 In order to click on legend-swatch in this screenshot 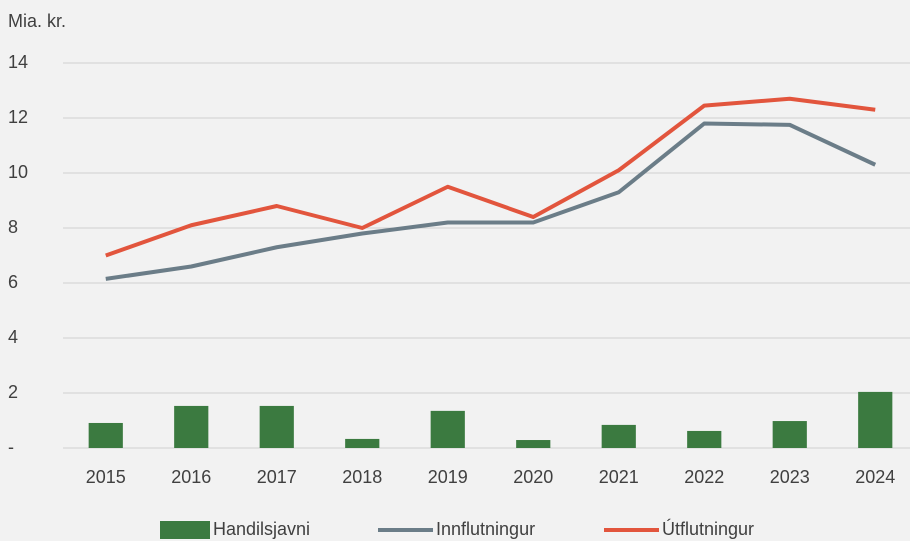, I will do `click(185, 530)`.